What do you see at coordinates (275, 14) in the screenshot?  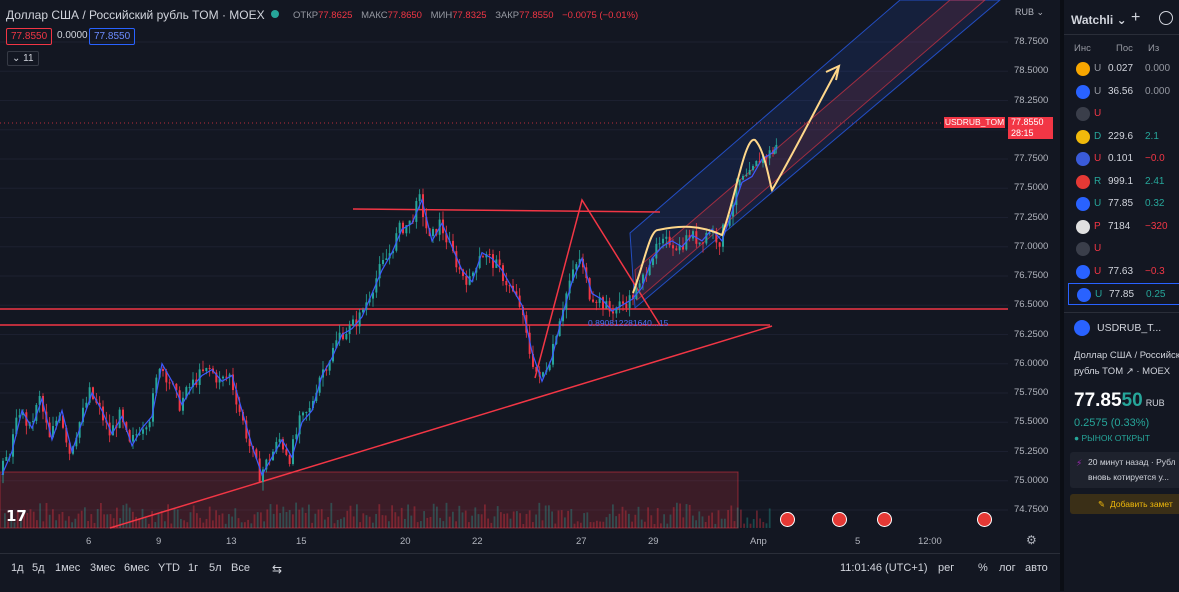 I see `market-status-dot` at bounding box center [275, 14].